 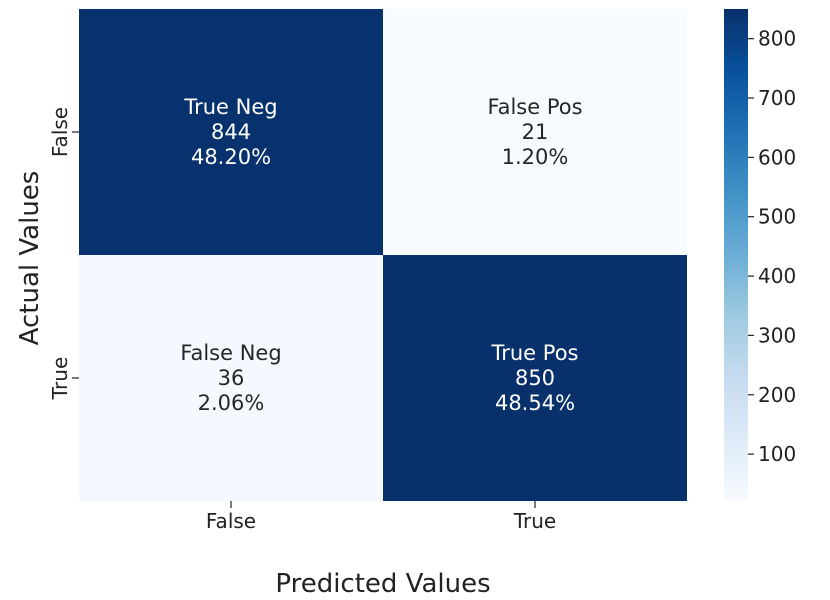 What do you see at coordinates (30, 258) in the screenshot?
I see `y-axis-label: Actual Values` at bounding box center [30, 258].